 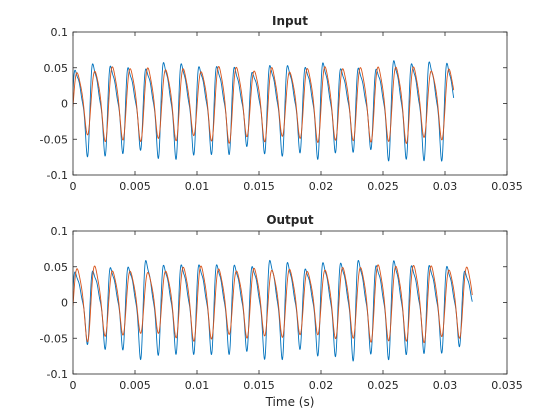 I want to click on output-series-2-line, so click(x=273, y=304).